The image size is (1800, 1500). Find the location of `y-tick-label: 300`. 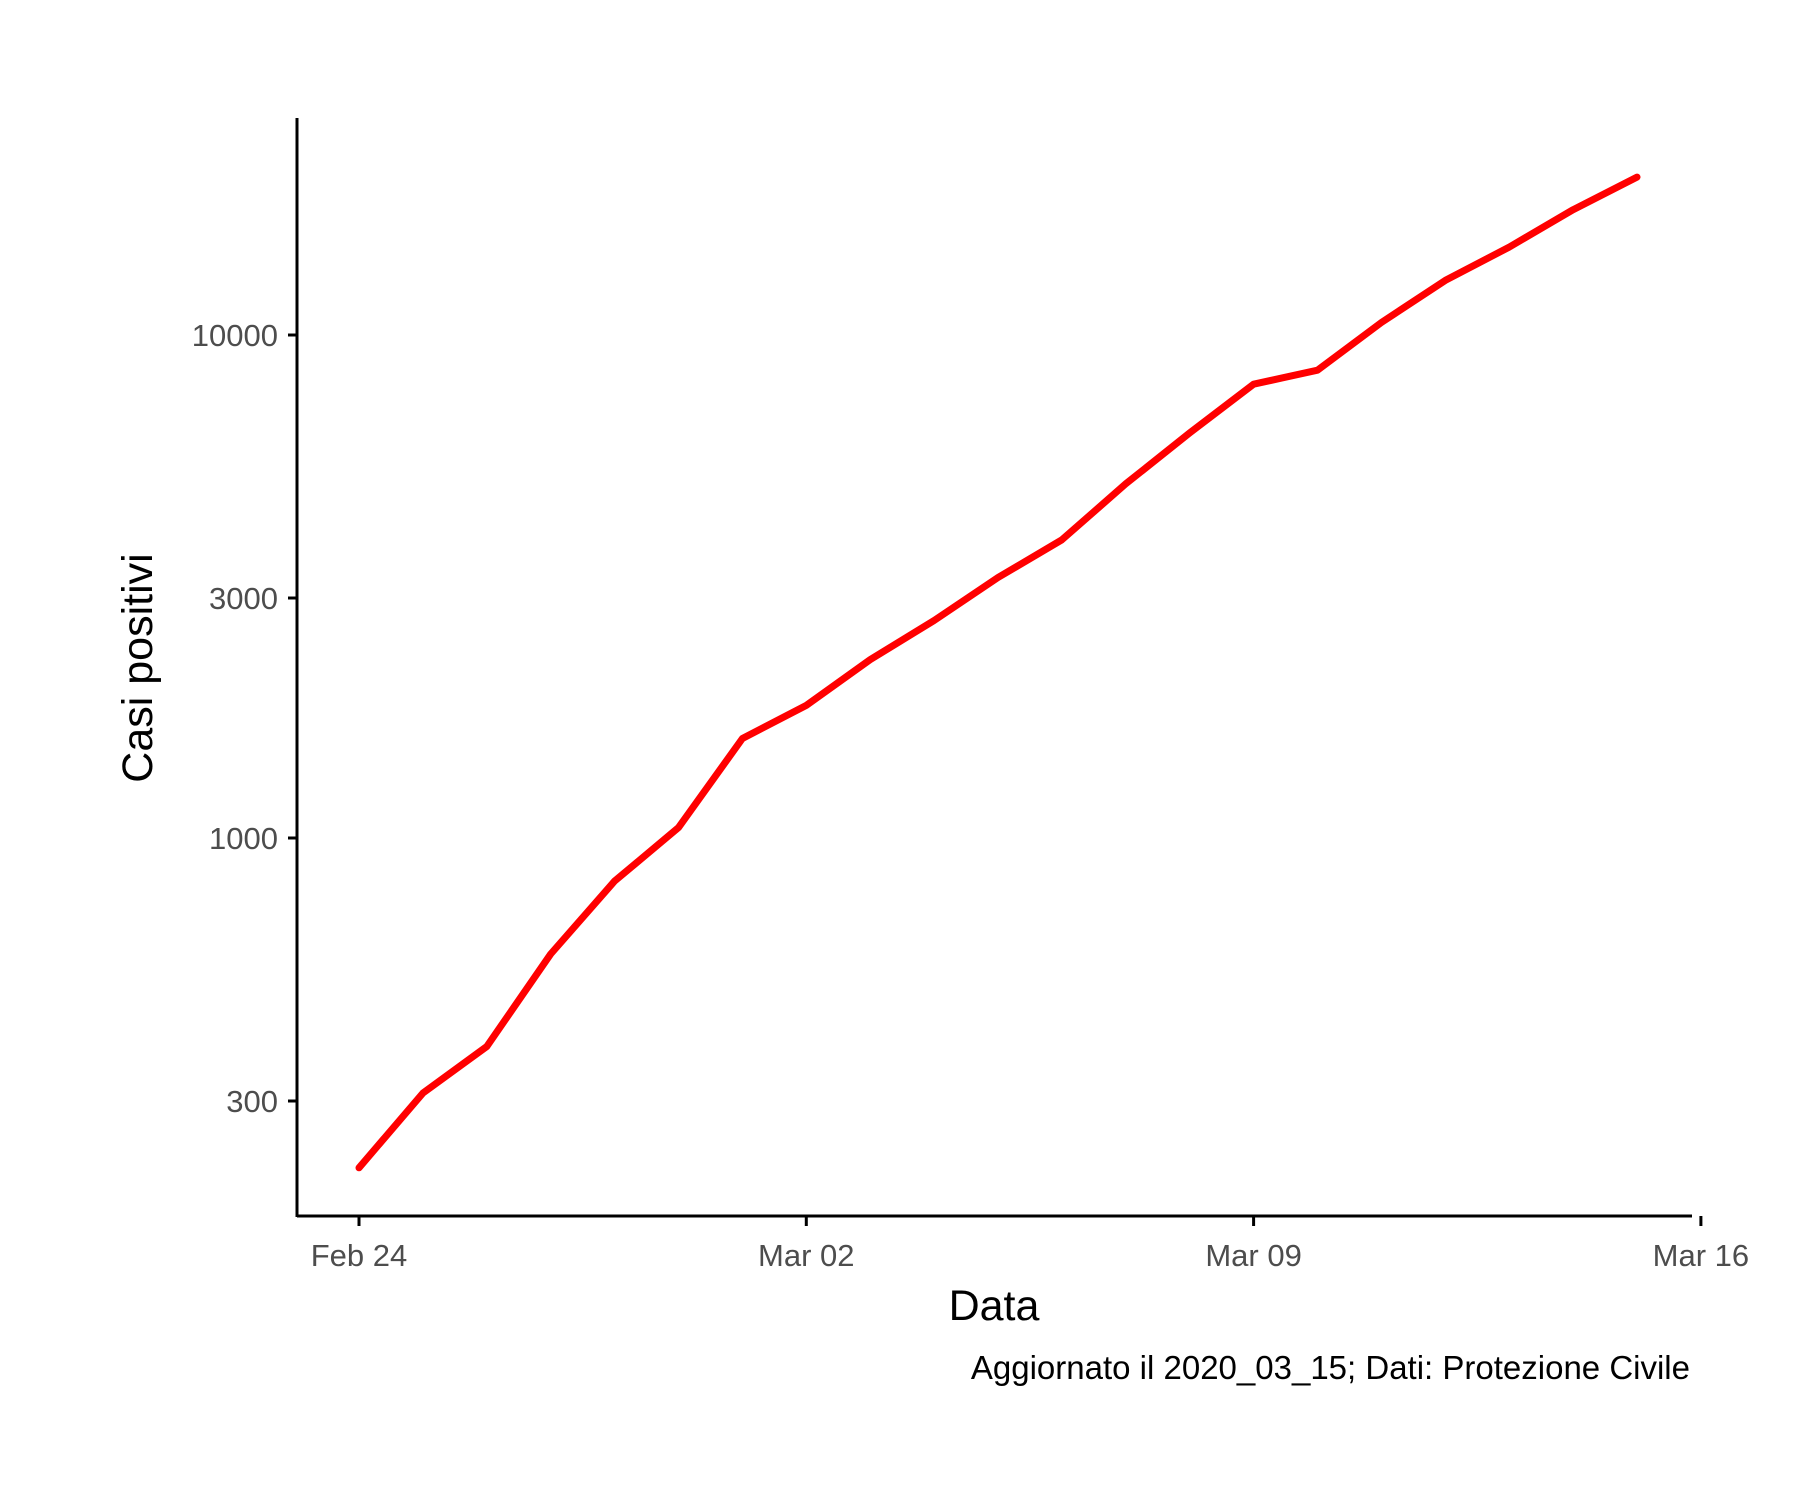

y-tick-label: 300 is located at coordinates (252, 1101).